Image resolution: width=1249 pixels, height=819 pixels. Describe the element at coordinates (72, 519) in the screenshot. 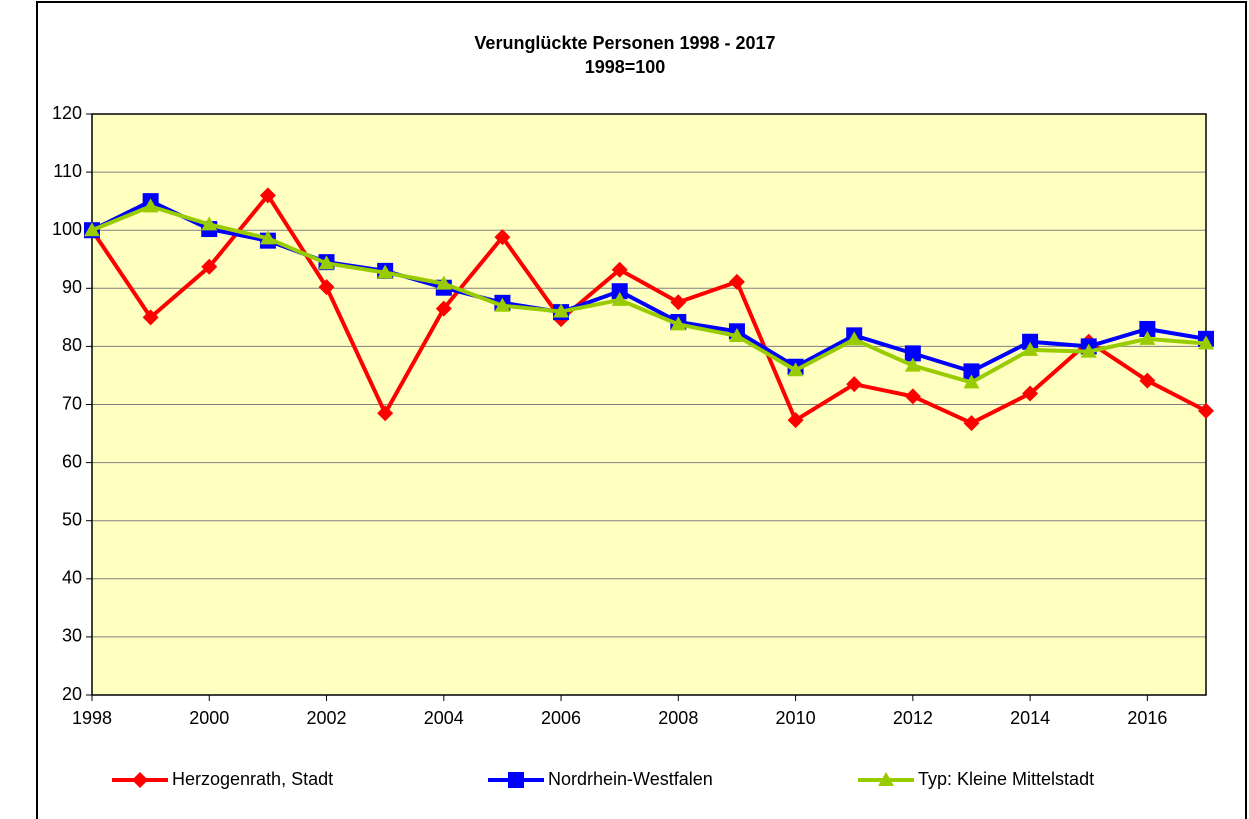

I see `y-tick-label: 50` at that location.